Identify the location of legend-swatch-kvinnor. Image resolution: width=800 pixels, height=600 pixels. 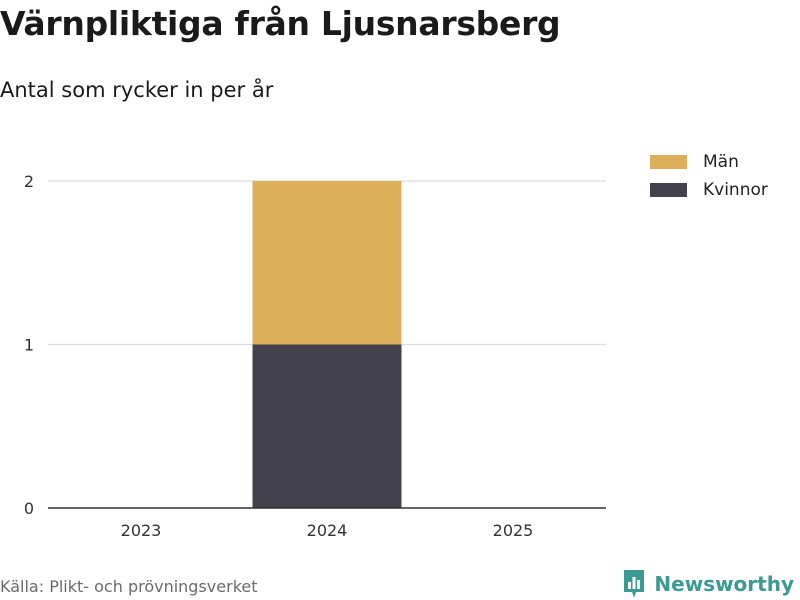
(668, 190).